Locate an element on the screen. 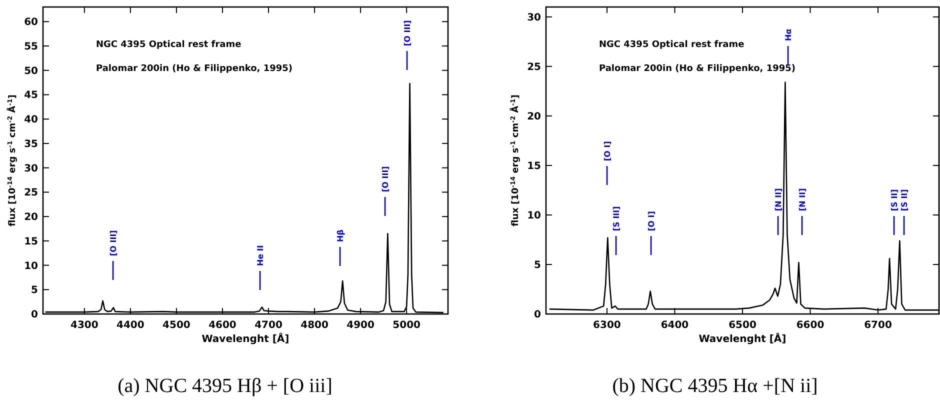 Image resolution: width=940 pixels, height=409 pixels. x-tick-label: 5000 is located at coordinates (406, 325).